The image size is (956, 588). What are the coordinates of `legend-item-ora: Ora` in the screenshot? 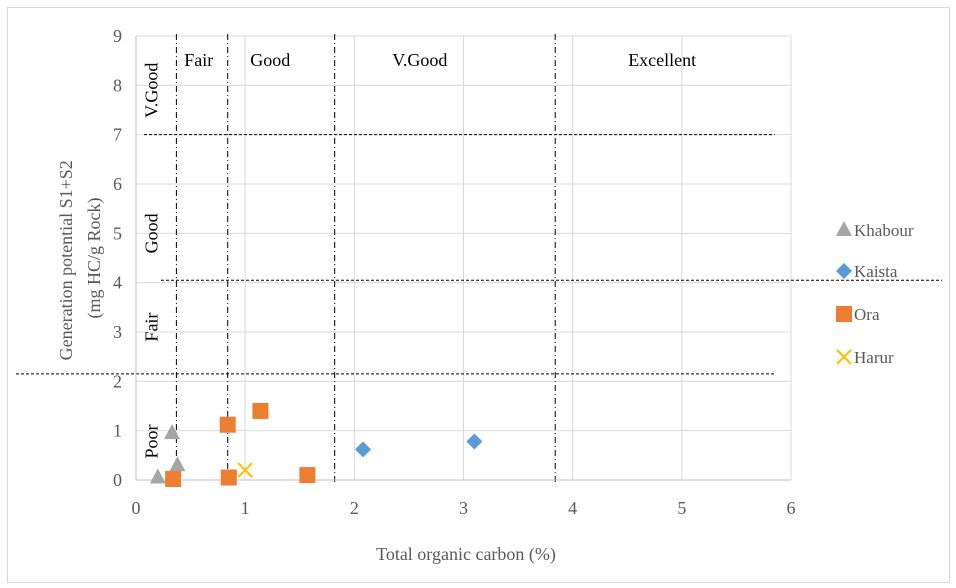 It's located at (858, 314).